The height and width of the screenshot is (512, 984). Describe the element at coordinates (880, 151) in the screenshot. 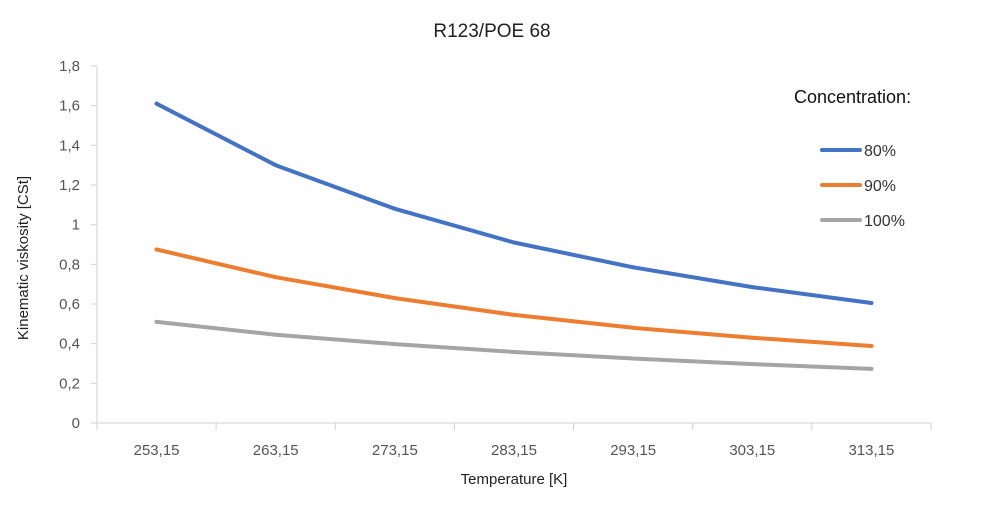

I see `legend-item-label: 80%` at that location.